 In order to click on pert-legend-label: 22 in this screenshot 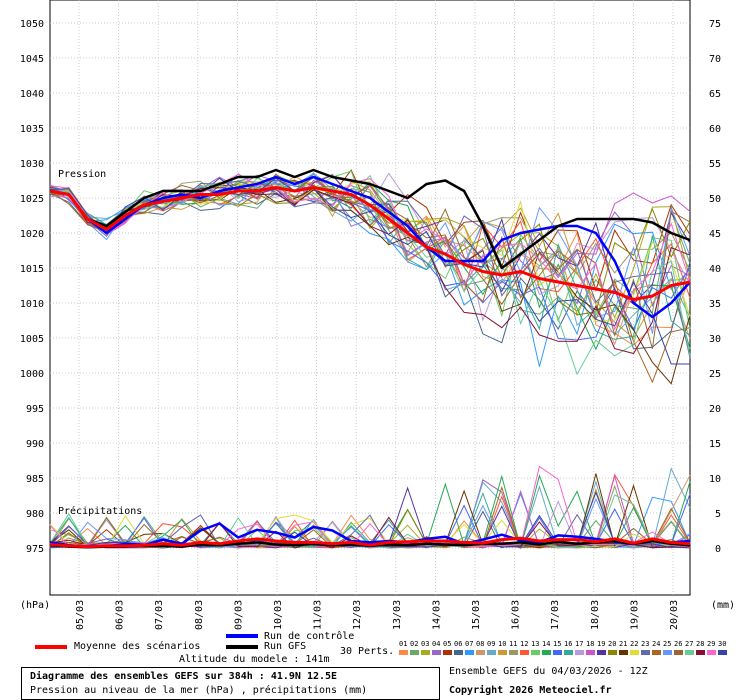, I will do `click(634, 644)`.